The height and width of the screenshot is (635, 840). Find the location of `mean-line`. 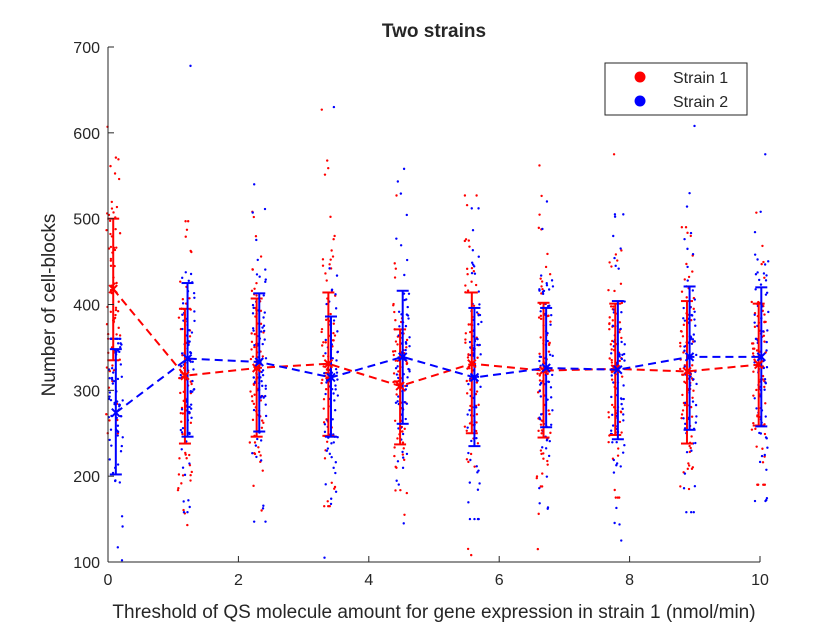

mean-line is located at coordinates (438, 384).